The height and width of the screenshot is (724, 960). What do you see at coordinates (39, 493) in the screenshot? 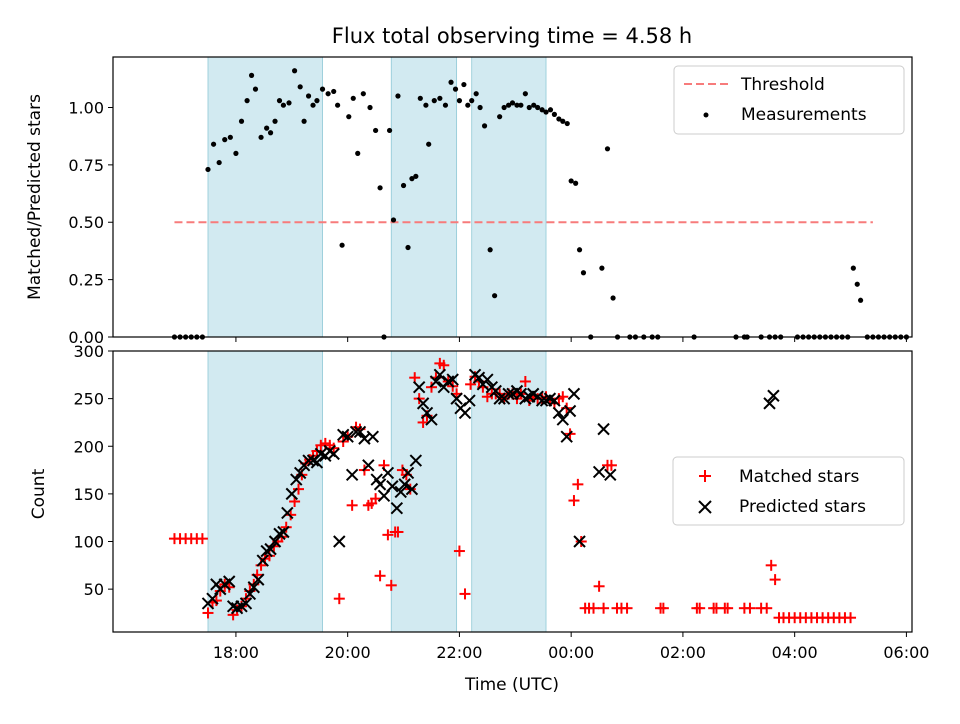
I see `bottom-y-axis-label: Count` at bounding box center [39, 493].